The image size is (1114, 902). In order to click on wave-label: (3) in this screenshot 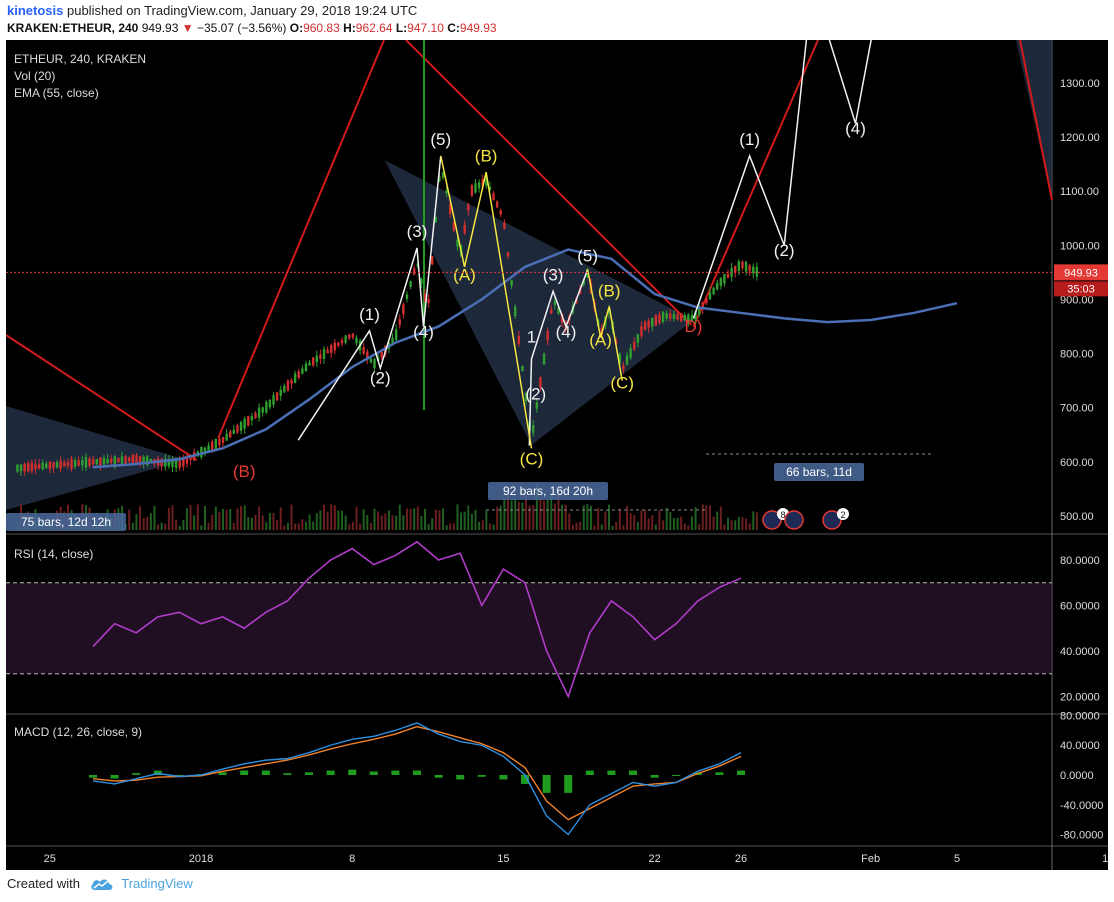, I will do `click(417, 231)`.